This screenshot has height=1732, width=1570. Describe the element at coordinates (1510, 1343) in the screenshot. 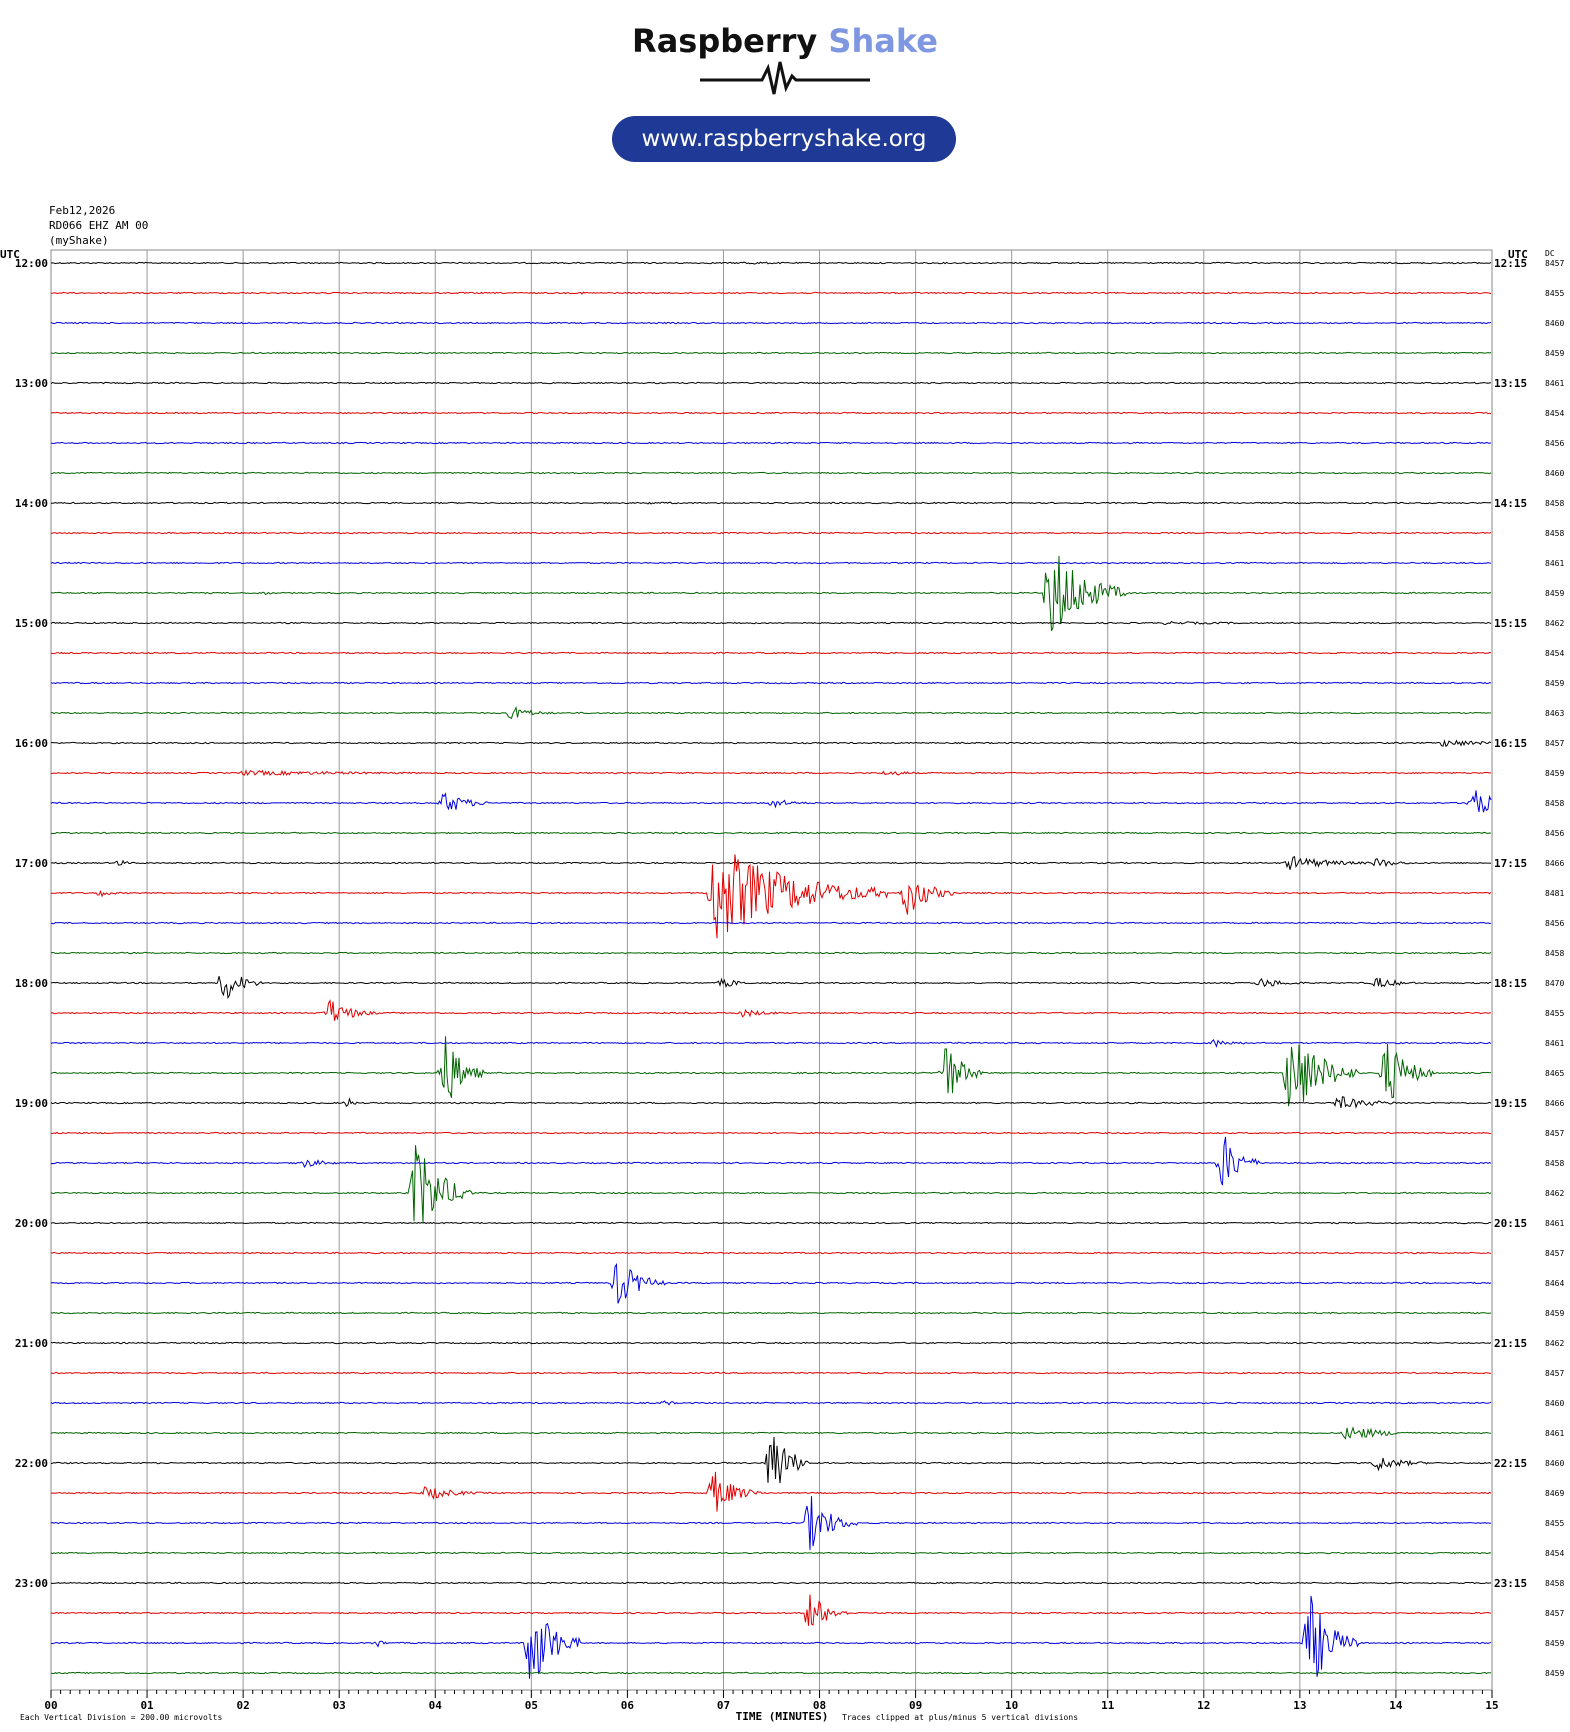

I see `hour-label-right: 21:15` at that location.